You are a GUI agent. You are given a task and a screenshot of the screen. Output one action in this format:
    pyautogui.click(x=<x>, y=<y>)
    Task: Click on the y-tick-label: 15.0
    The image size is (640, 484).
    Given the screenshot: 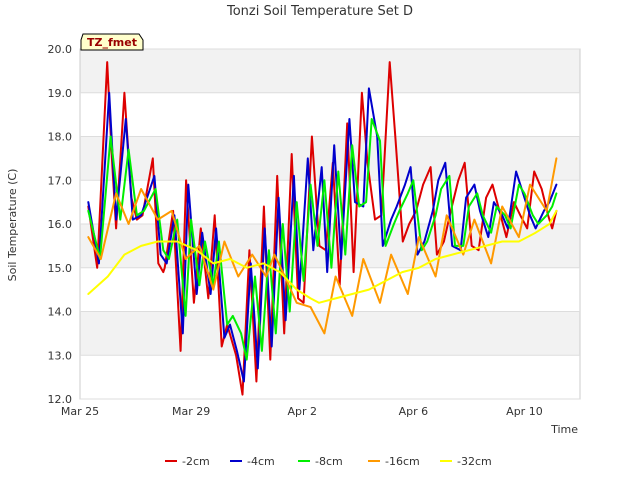 What is the action you would take?
    pyautogui.click(x=60, y=268)
    